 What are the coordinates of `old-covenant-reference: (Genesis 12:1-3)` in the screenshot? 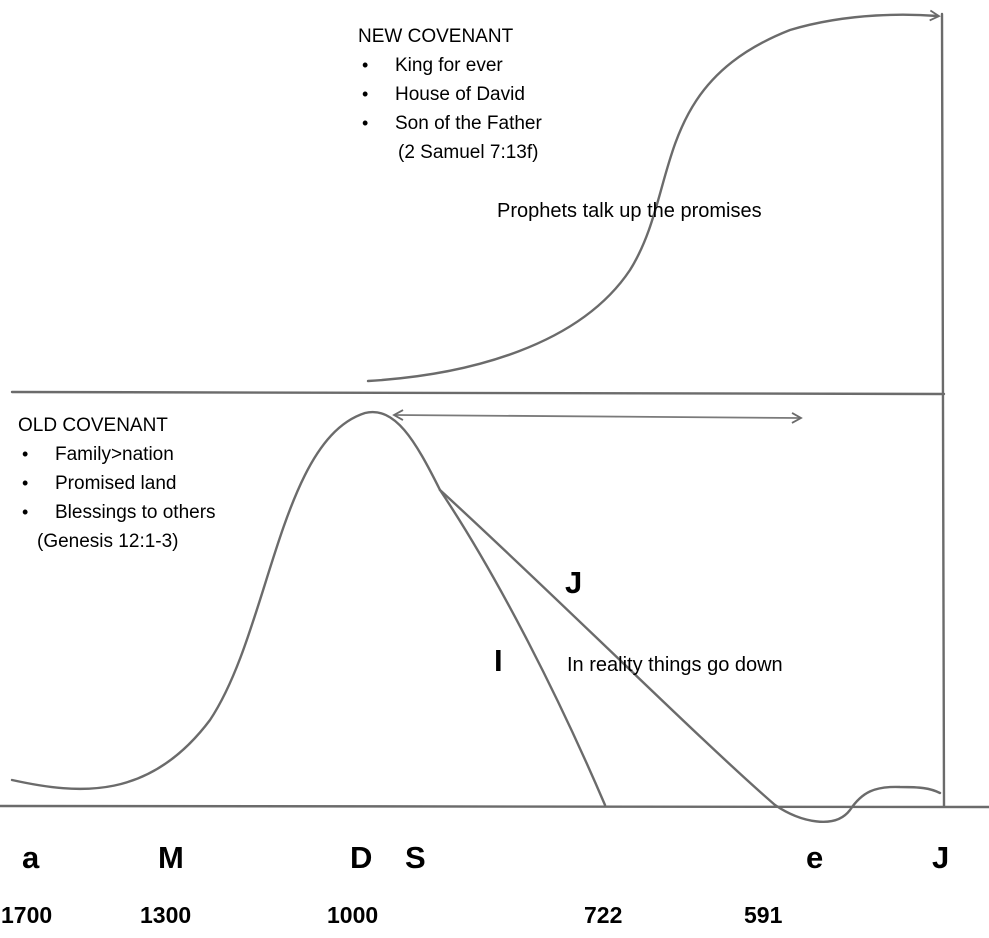 It's located at (108, 541).